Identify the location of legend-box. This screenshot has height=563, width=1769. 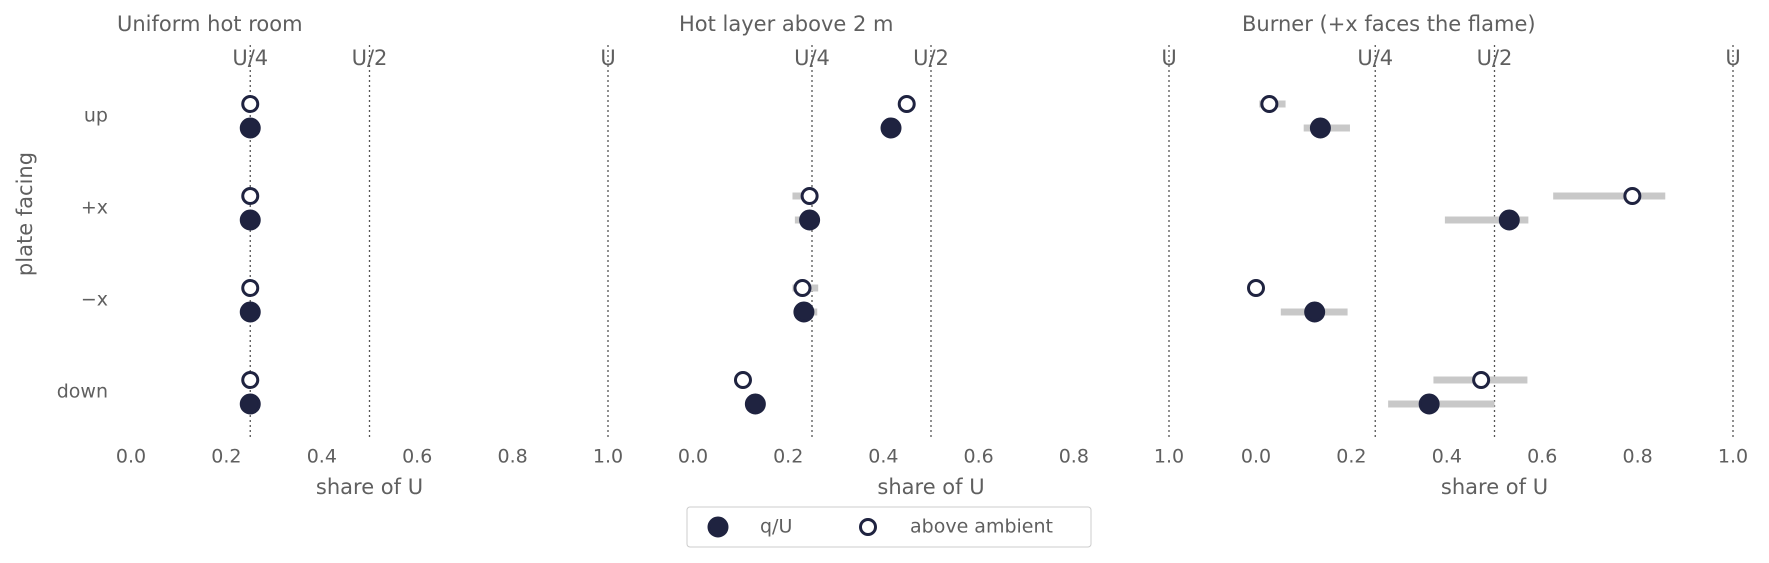
(889, 527).